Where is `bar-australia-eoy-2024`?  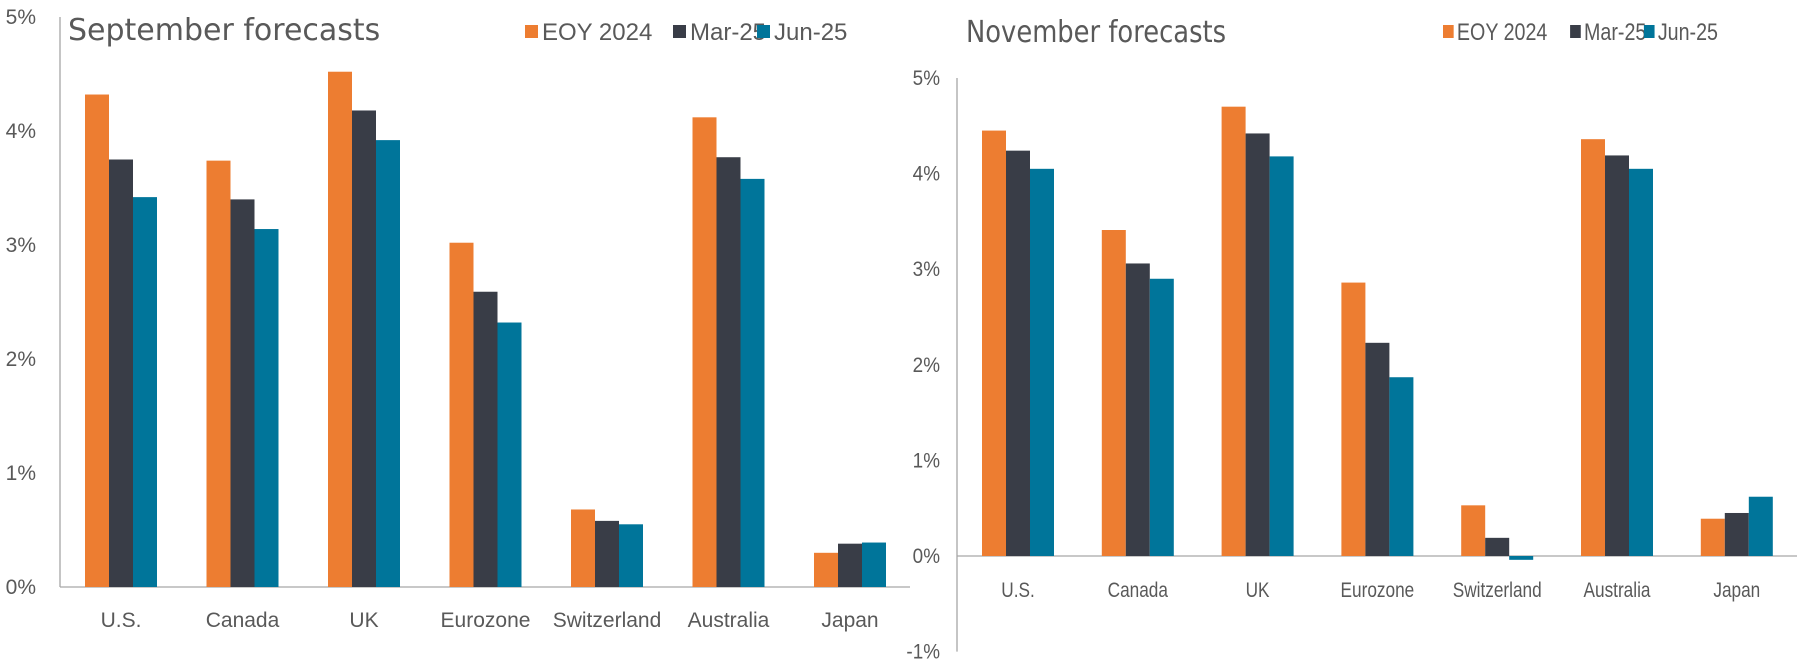
bar-australia-eoy-2024 is located at coordinates (704, 352).